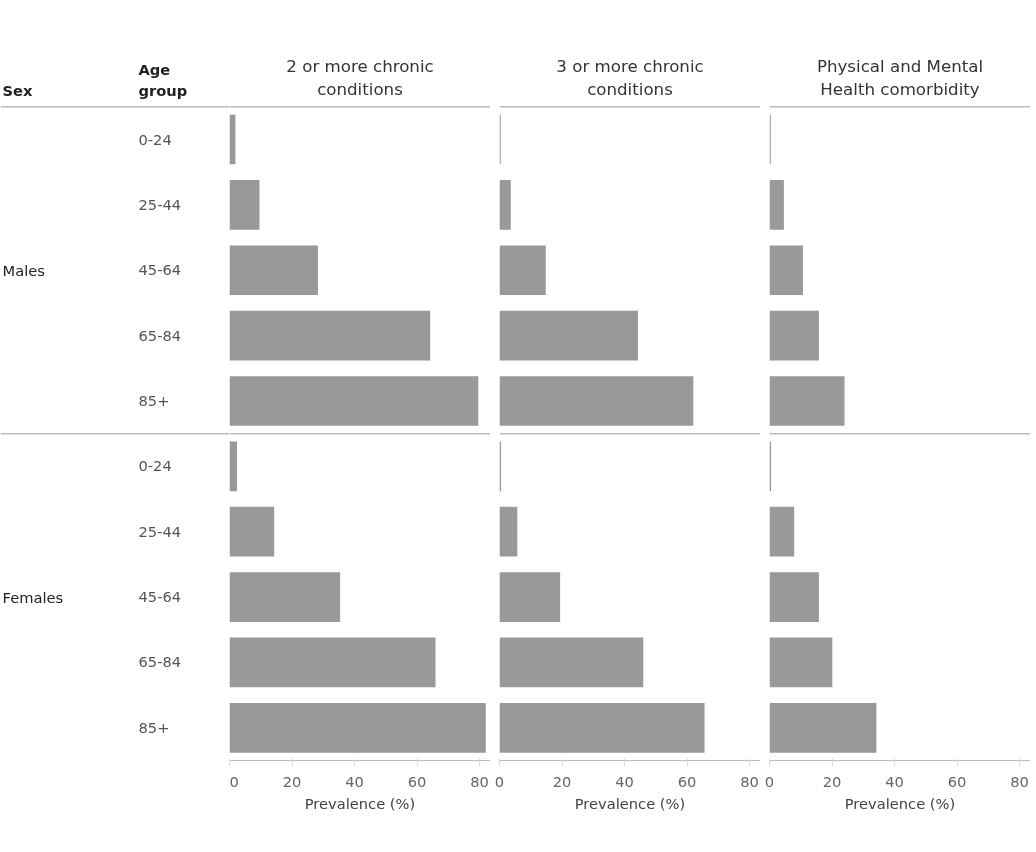  I want to click on text: Age group, so click(163, 79).